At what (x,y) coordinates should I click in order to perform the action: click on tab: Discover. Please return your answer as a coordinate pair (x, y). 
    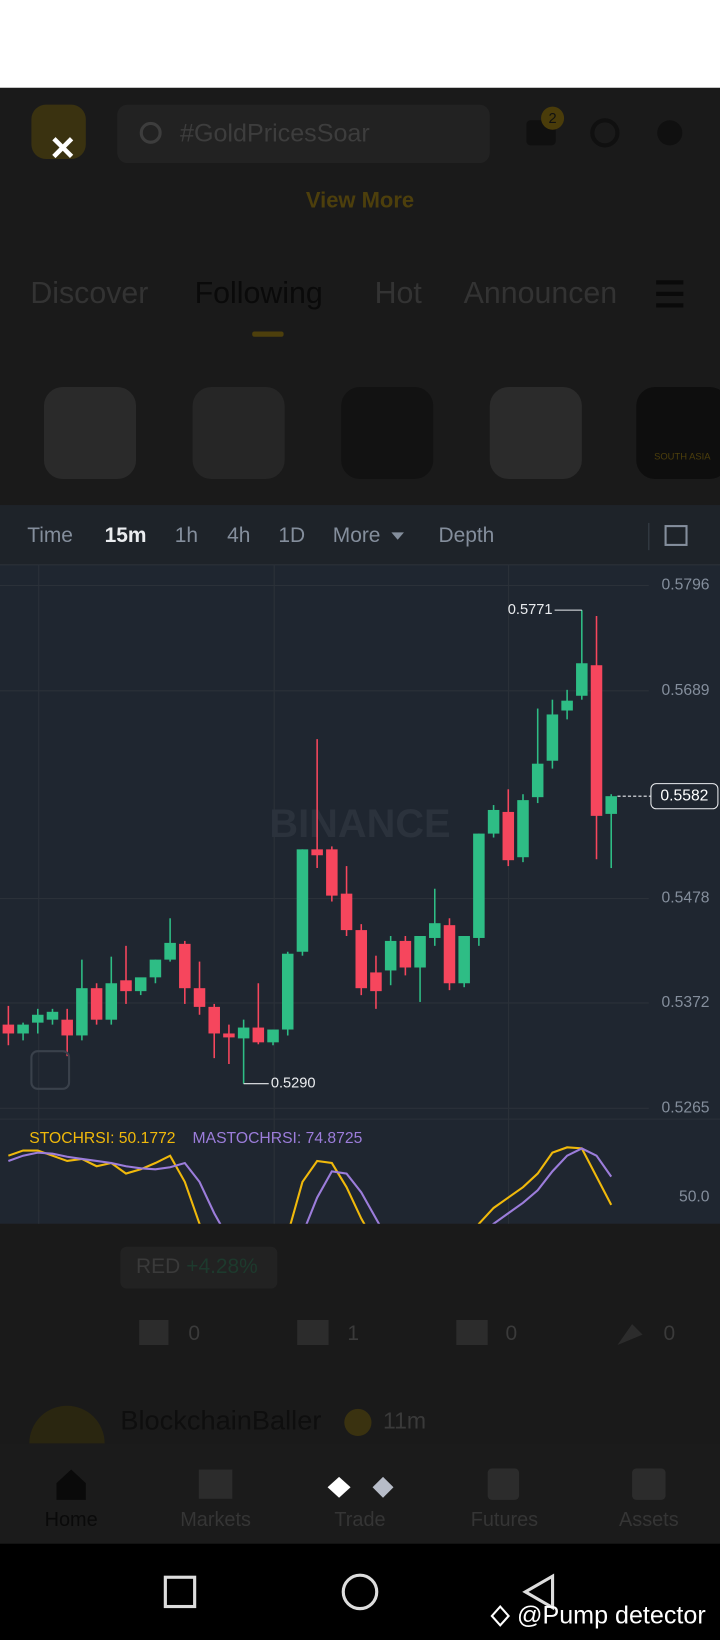
    Looking at the image, I should click on (89, 293).